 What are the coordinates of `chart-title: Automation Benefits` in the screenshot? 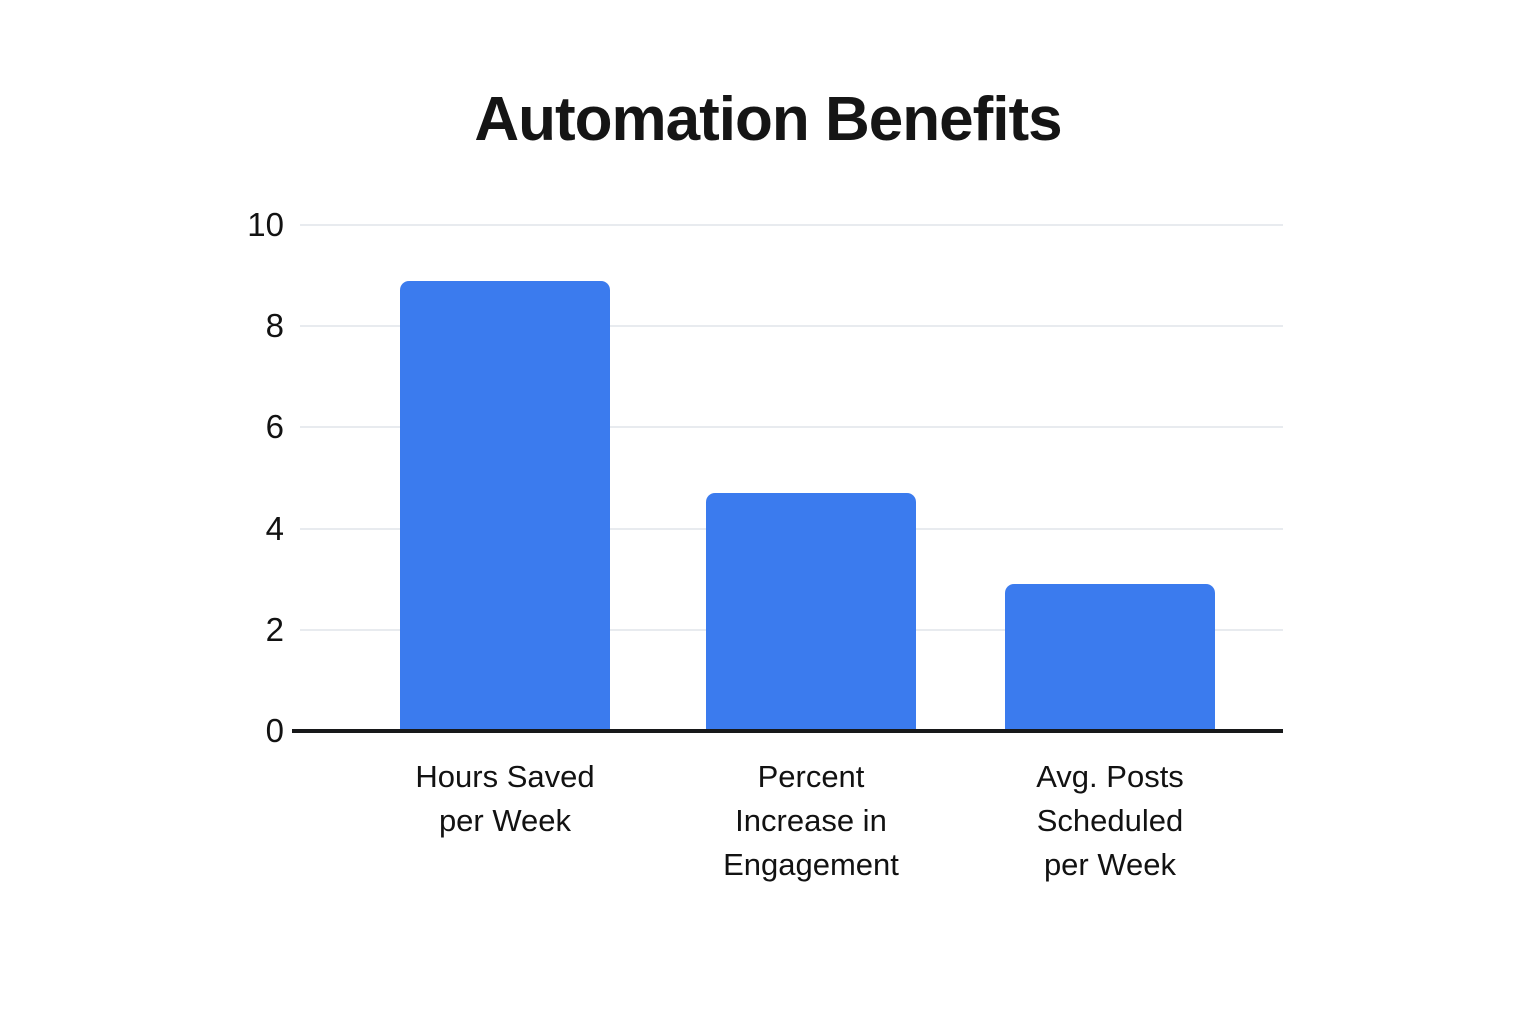 It's located at (768, 119).